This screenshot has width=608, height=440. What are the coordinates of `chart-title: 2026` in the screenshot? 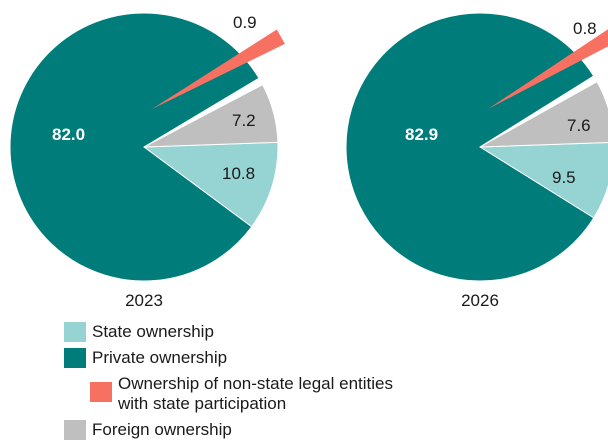 It's located at (480, 300).